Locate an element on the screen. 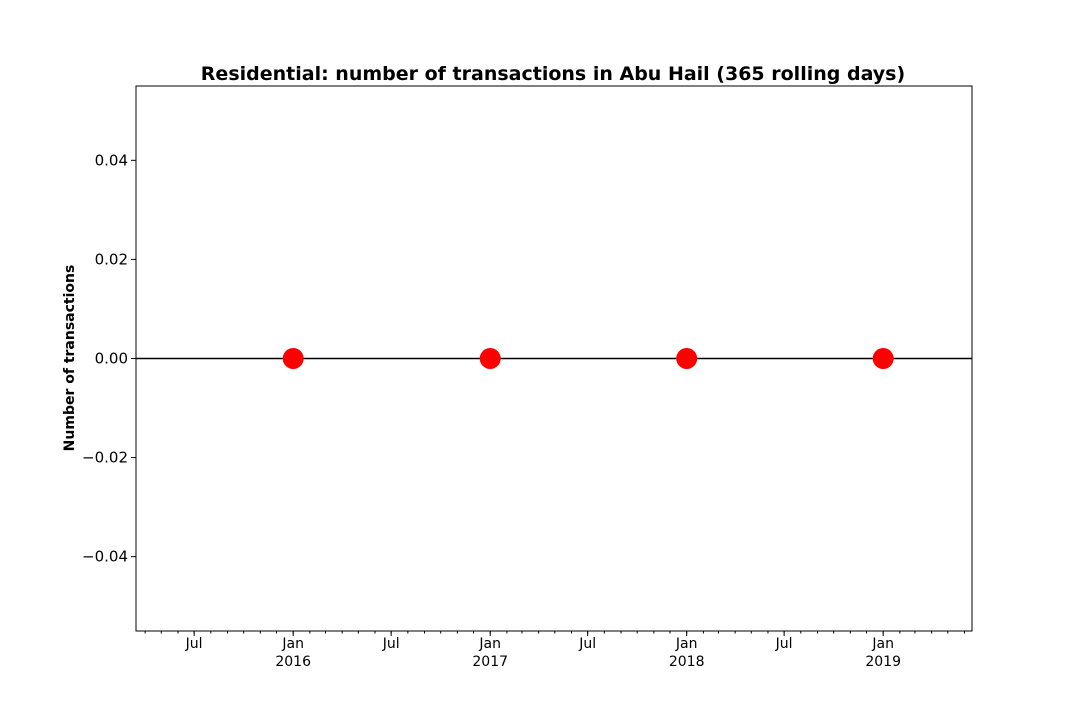 Image resolution: width=1080 pixels, height=720 pixels. y-tick-label: 0.00 is located at coordinates (111, 359).